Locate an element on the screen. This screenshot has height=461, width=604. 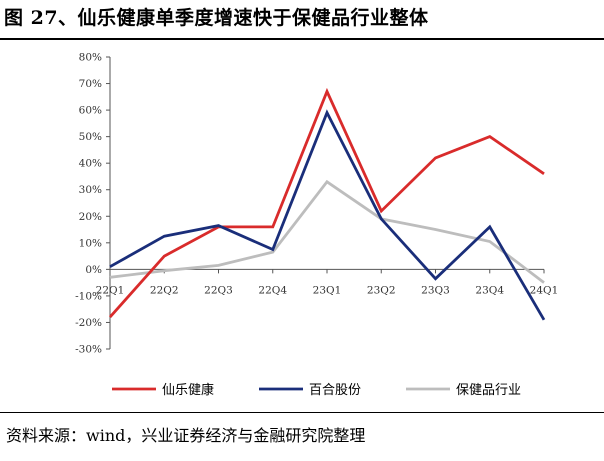
chart-legend: 仙乐健康 百合股份 保健品行业 is located at coordinates (316, 390).